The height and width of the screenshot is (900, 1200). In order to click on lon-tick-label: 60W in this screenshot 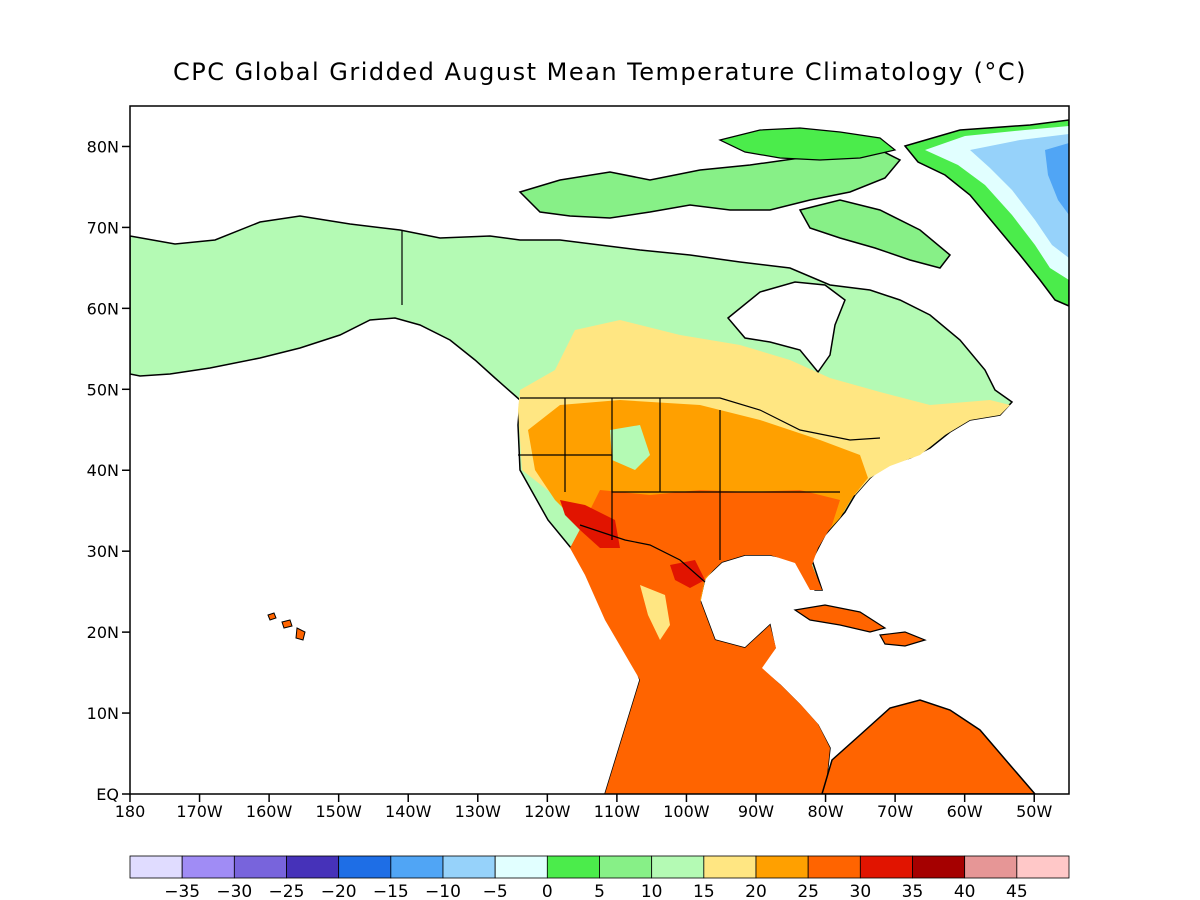, I will do `click(965, 811)`.